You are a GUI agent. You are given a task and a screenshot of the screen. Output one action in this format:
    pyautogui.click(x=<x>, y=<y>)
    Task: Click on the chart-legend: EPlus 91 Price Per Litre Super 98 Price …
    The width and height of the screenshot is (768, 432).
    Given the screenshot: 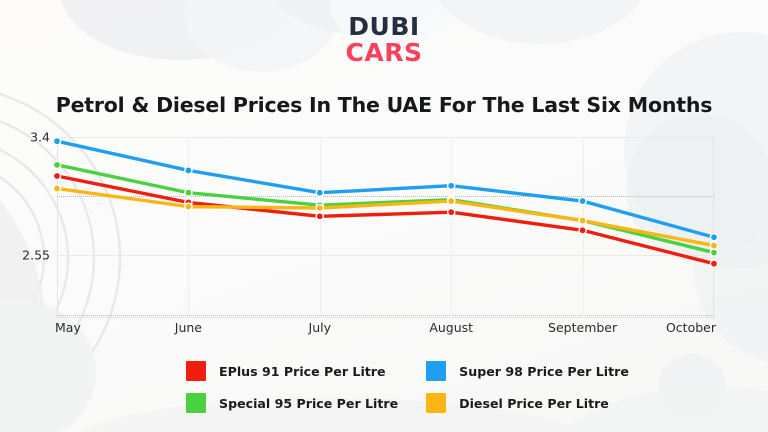 What is the action you would take?
    pyautogui.click(x=407, y=387)
    